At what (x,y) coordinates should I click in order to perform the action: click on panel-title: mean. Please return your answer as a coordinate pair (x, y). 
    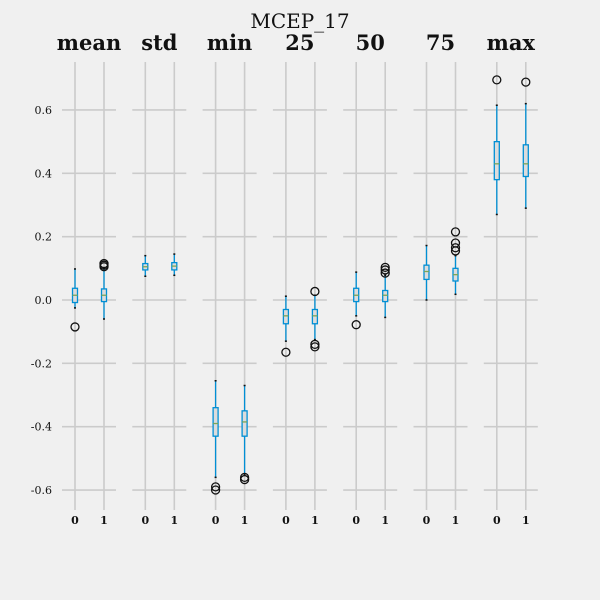
    Looking at the image, I should click on (89, 42).